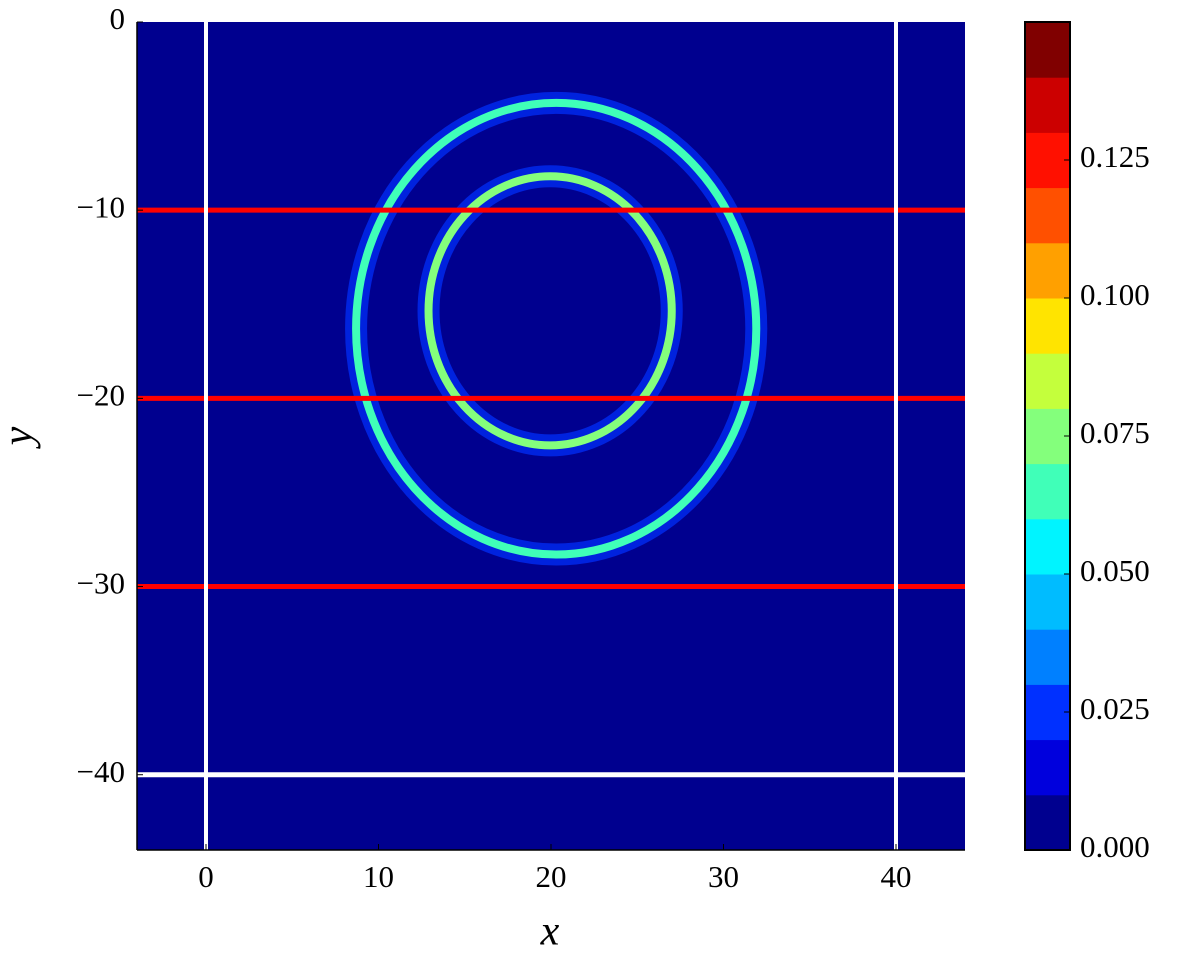  I want to click on colorbar-tick-label: 0.025, so click(1115, 708).